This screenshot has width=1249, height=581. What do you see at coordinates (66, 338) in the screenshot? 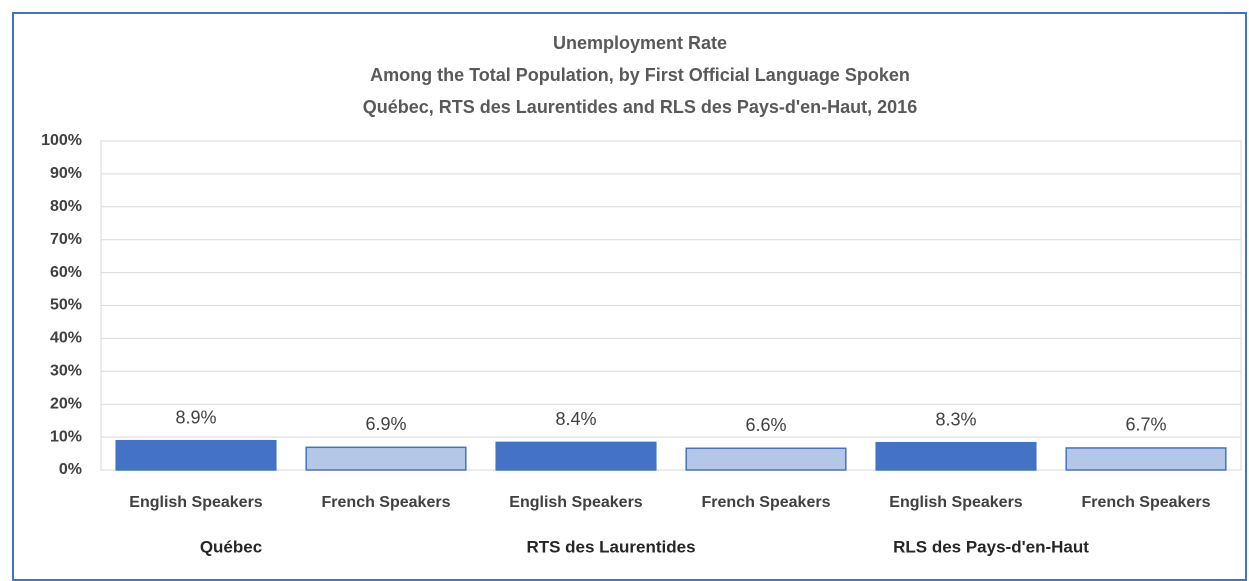
I see `y-tick-label: 40%` at bounding box center [66, 338].